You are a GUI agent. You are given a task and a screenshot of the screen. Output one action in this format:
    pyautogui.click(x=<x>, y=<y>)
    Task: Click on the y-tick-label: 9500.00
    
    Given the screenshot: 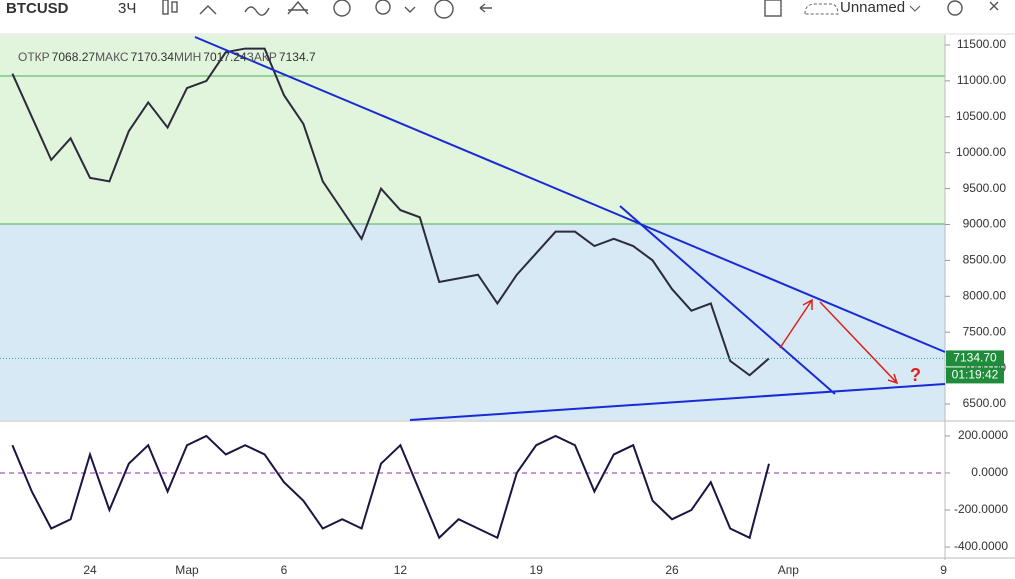 What is the action you would take?
    pyautogui.click(x=985, y=188)
    